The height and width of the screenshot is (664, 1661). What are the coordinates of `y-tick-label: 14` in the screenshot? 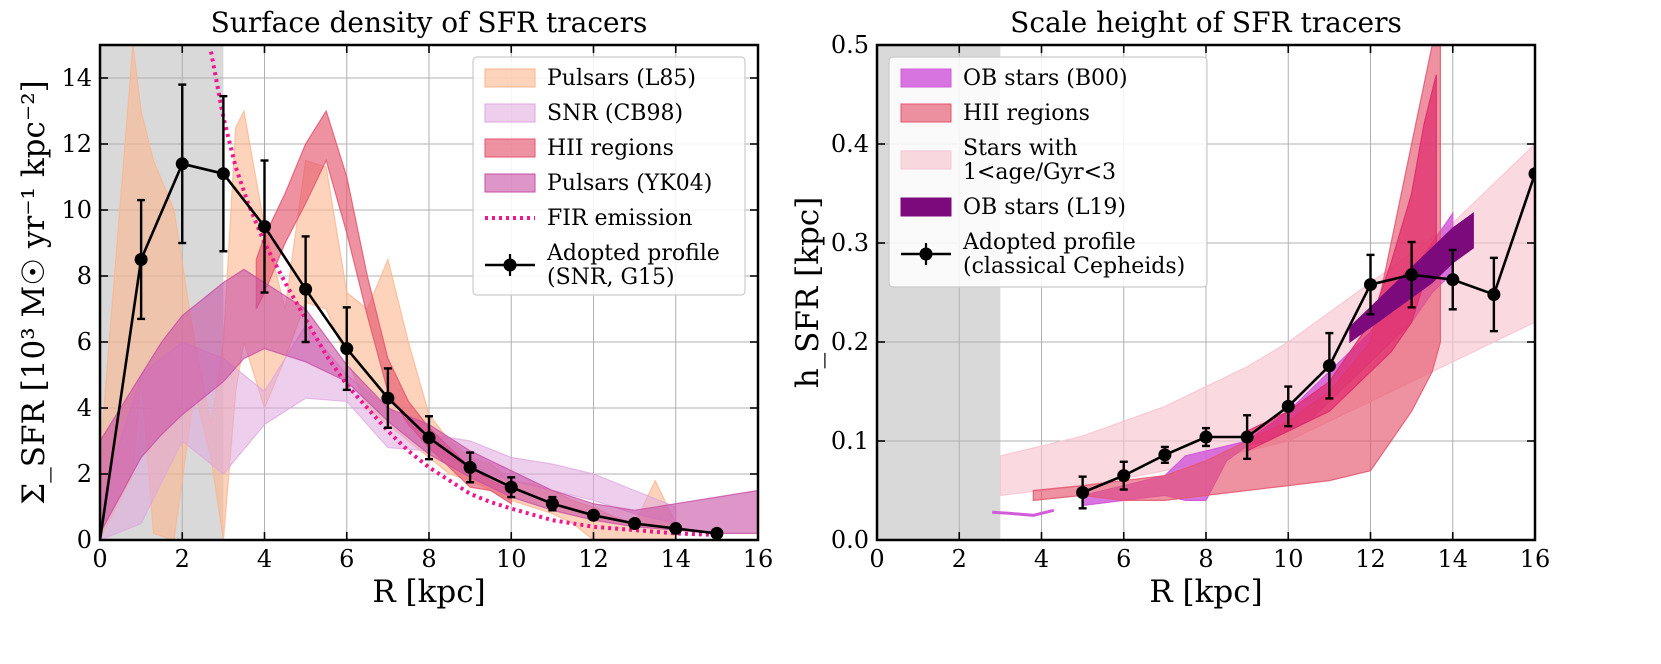 It's located at (76, 78).